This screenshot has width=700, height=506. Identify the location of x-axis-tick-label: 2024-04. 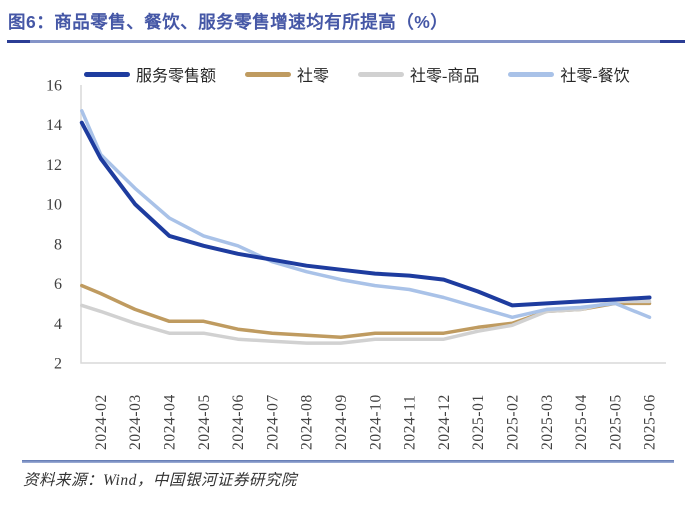
(170, 422).